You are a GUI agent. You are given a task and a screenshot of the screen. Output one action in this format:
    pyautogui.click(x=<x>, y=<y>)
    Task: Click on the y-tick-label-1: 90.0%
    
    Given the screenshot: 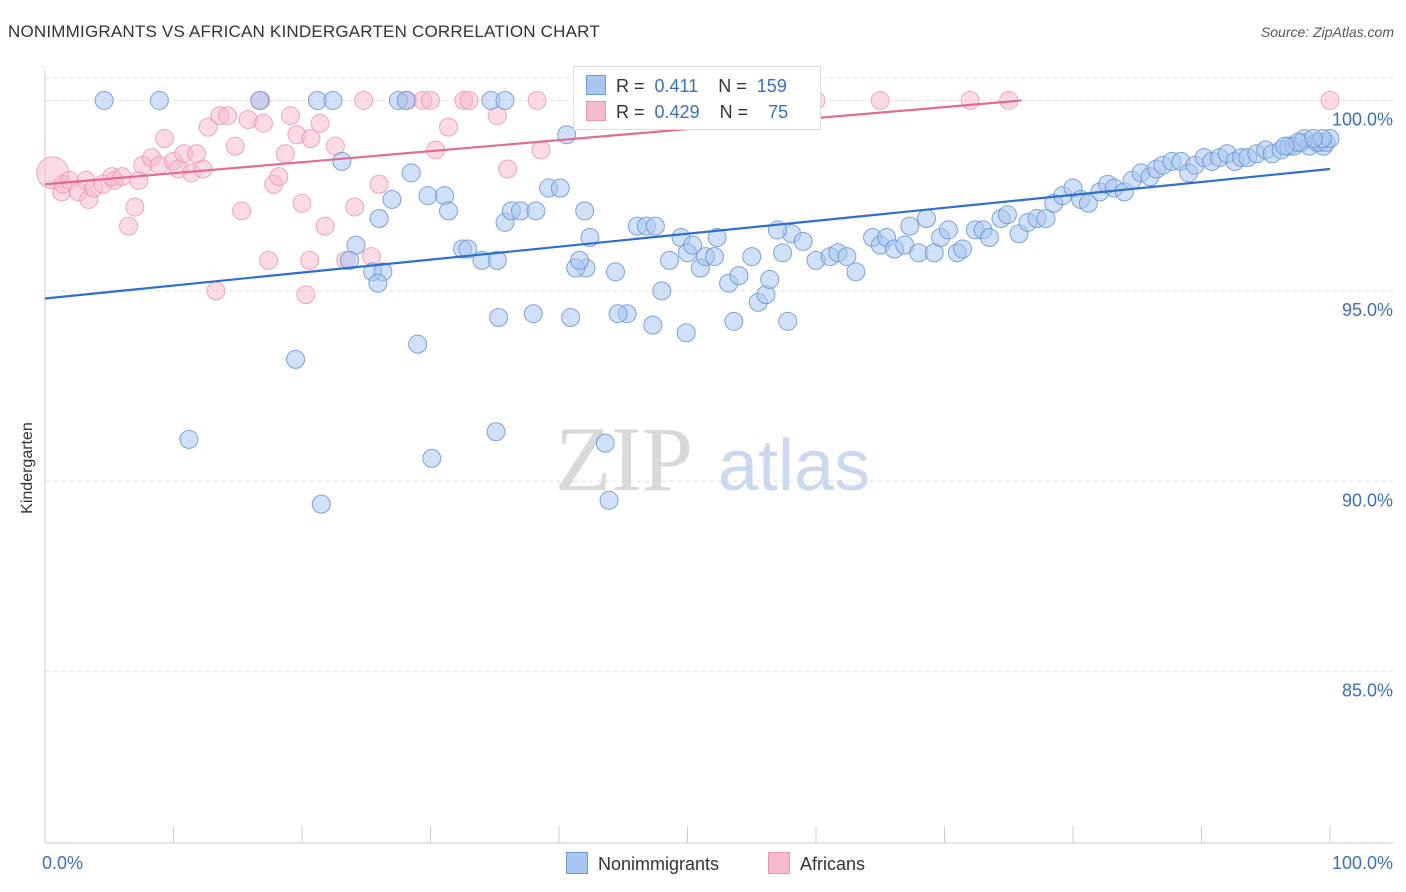 What is the action you would take?
    pyautogui.click(x=1367, y=500)
    